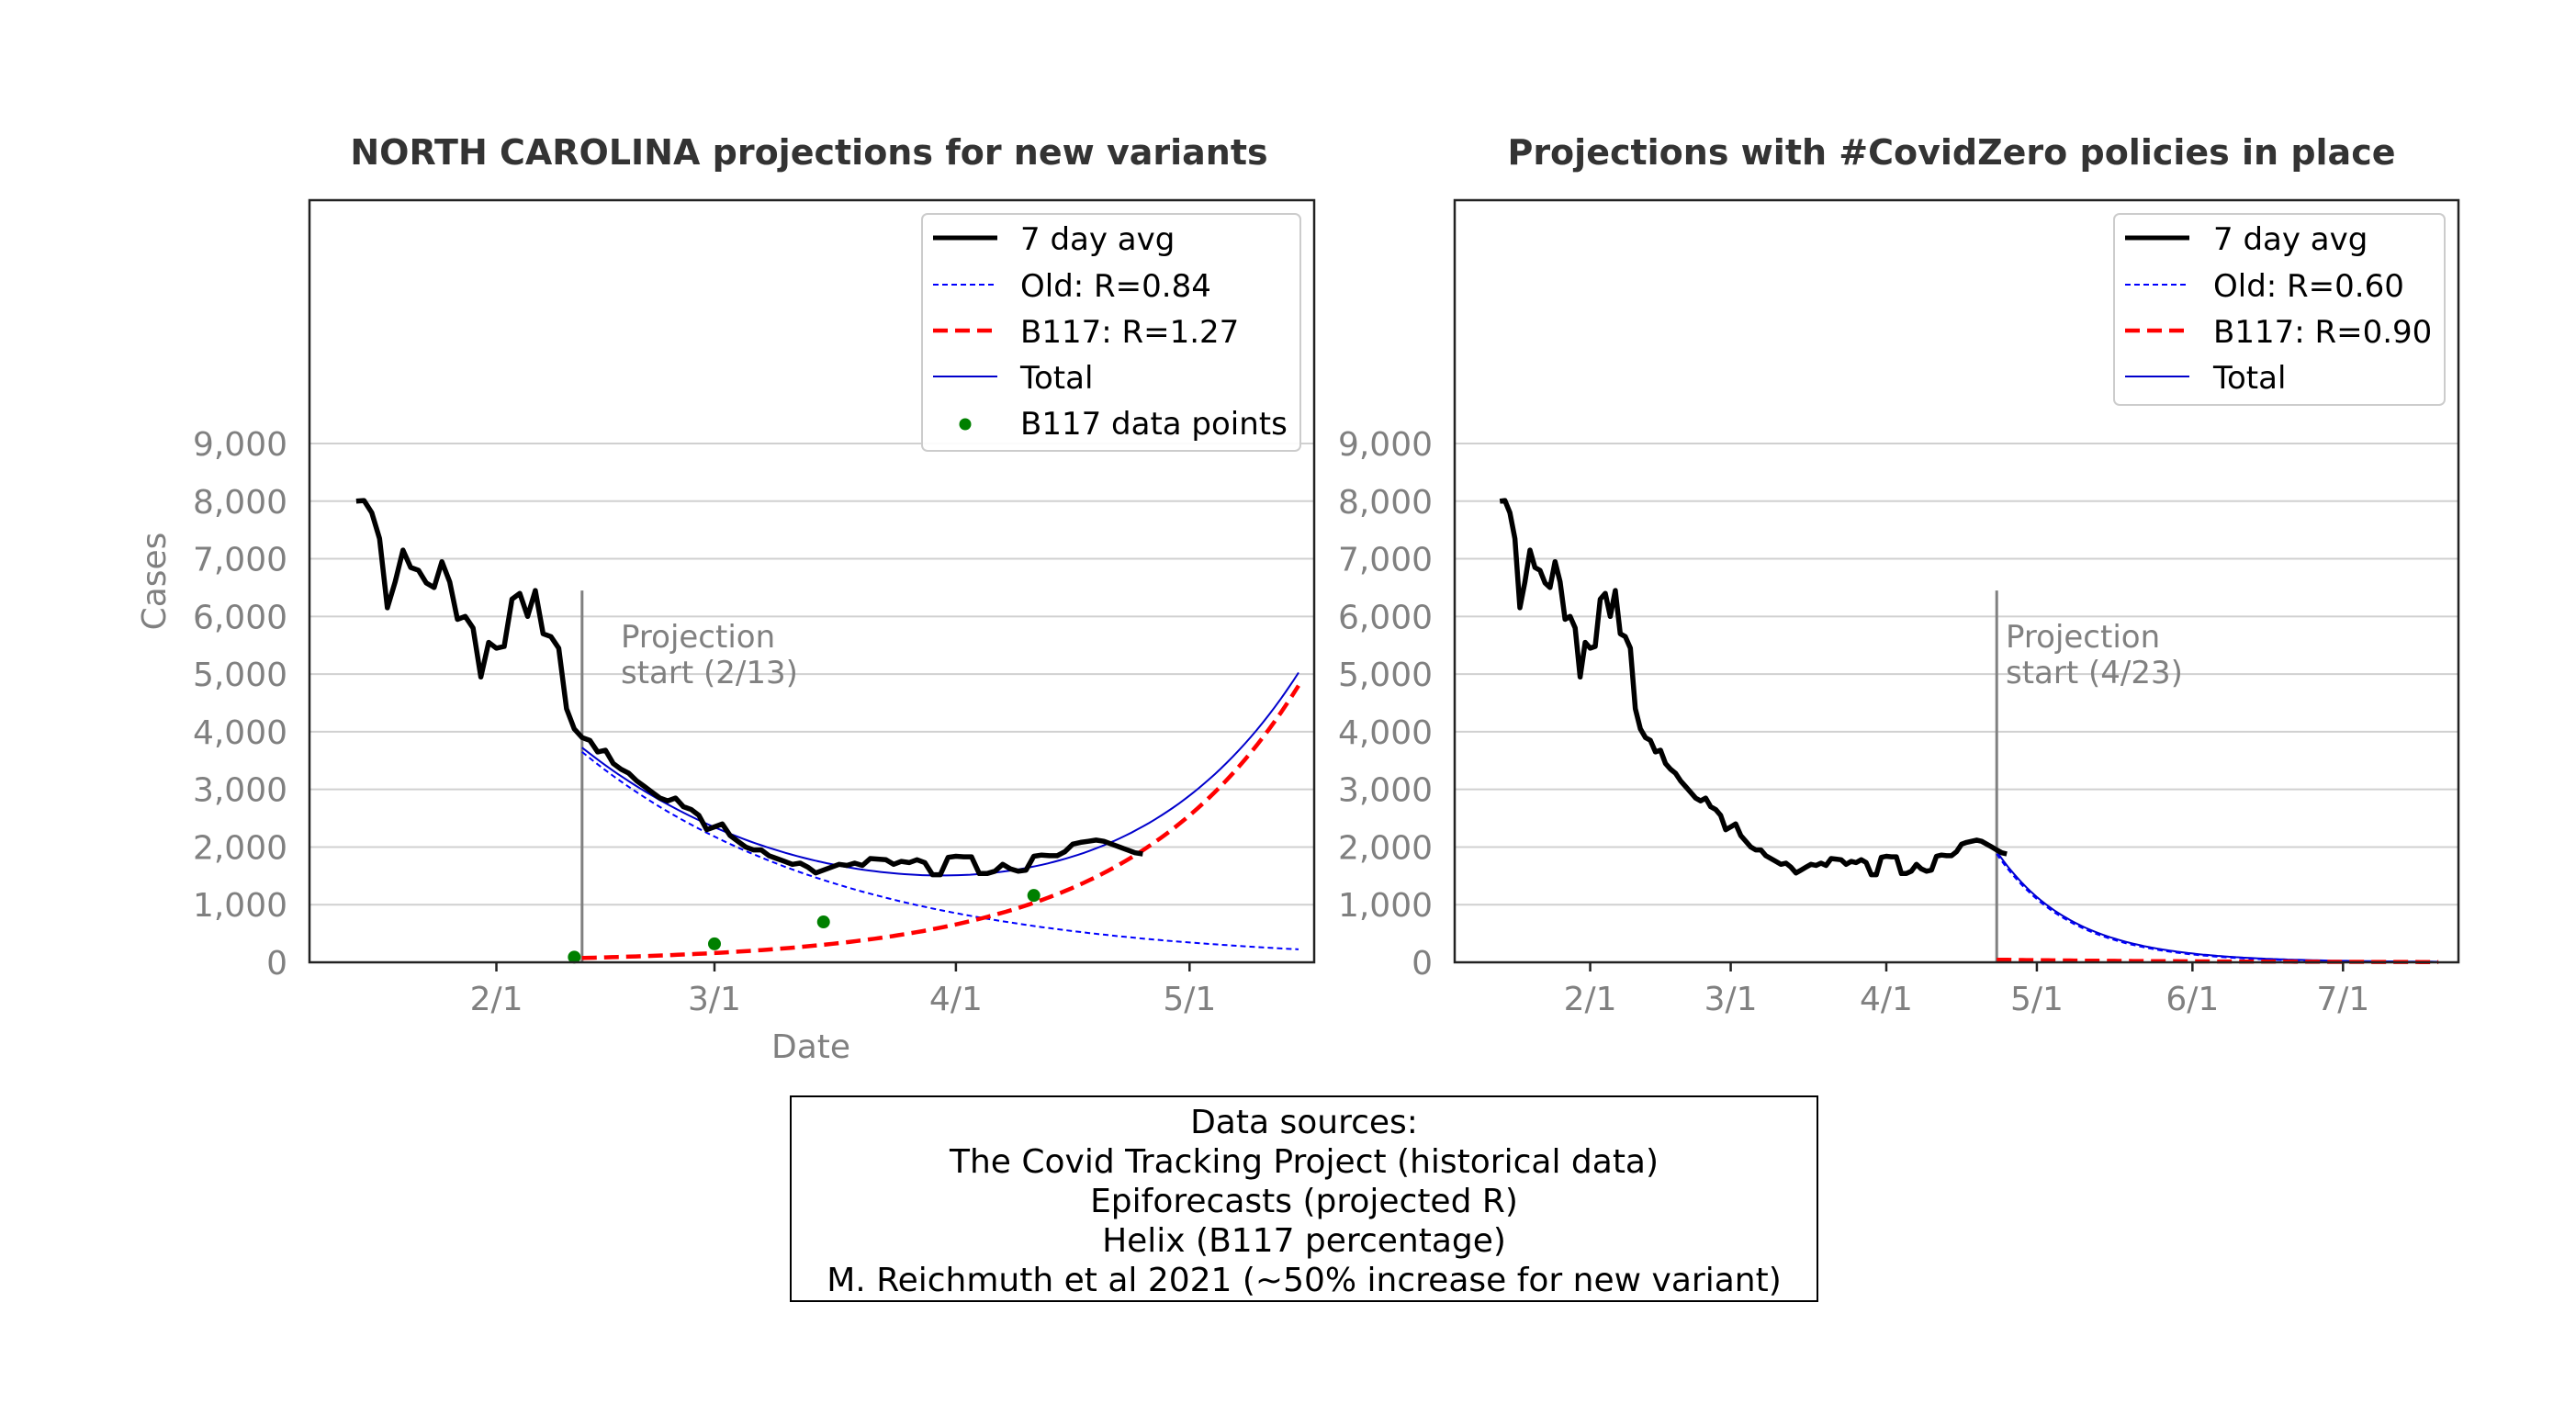 Image resolution: width=2576 pixels, height=1415 pixels. What do you see at coordinates (1115, 286) in the screenshot?
I see `legend-left-old-label: Old: R=0.84` at bounding box center [1115, 286].